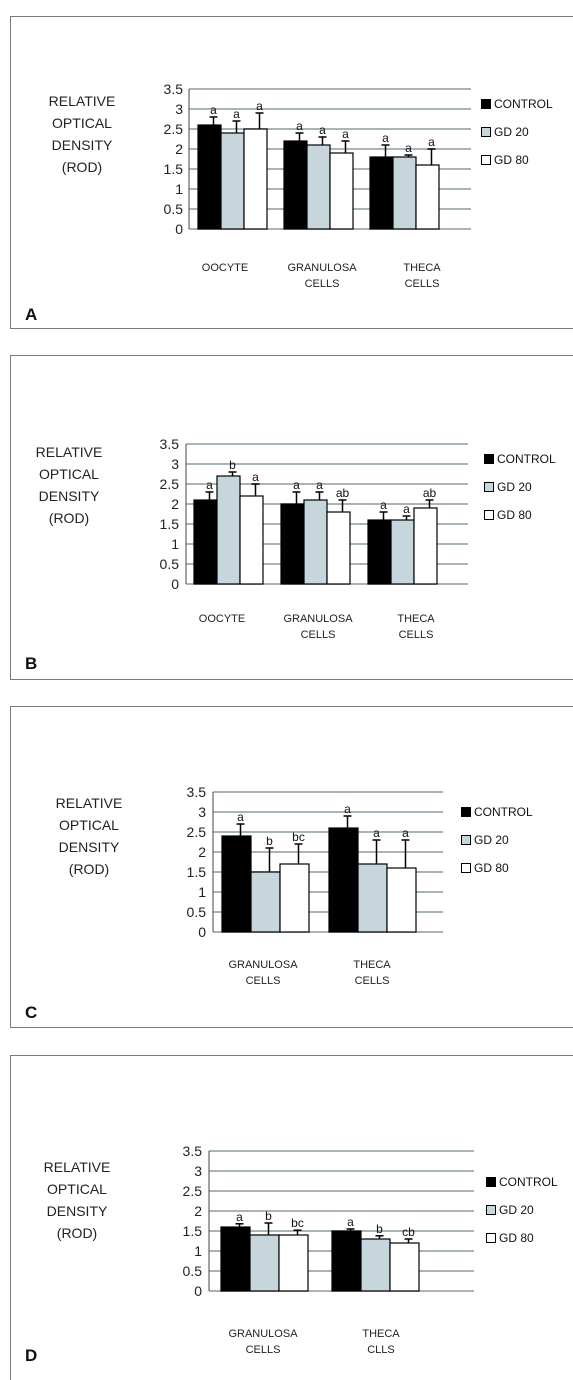 This screenshot has height=1380, width=573. What do you see at coordinates (31, 314) in the screenshot?
I see `panel-letter: A` at bounding box center [31, 314].